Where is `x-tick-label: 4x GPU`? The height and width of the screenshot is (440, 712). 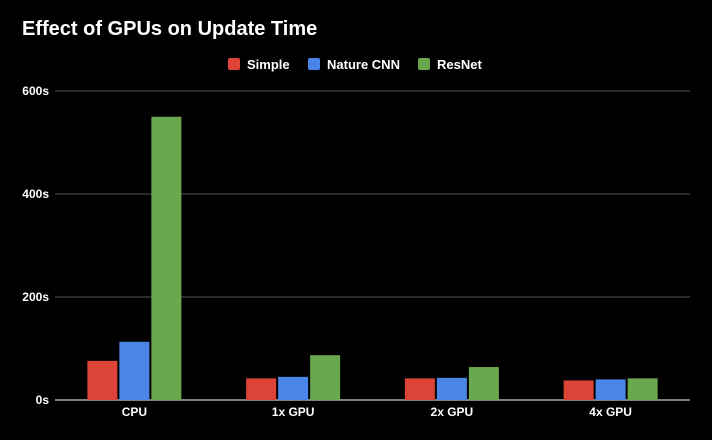 x-tick-label: 4x GPU is located at coordinates (610, 412).